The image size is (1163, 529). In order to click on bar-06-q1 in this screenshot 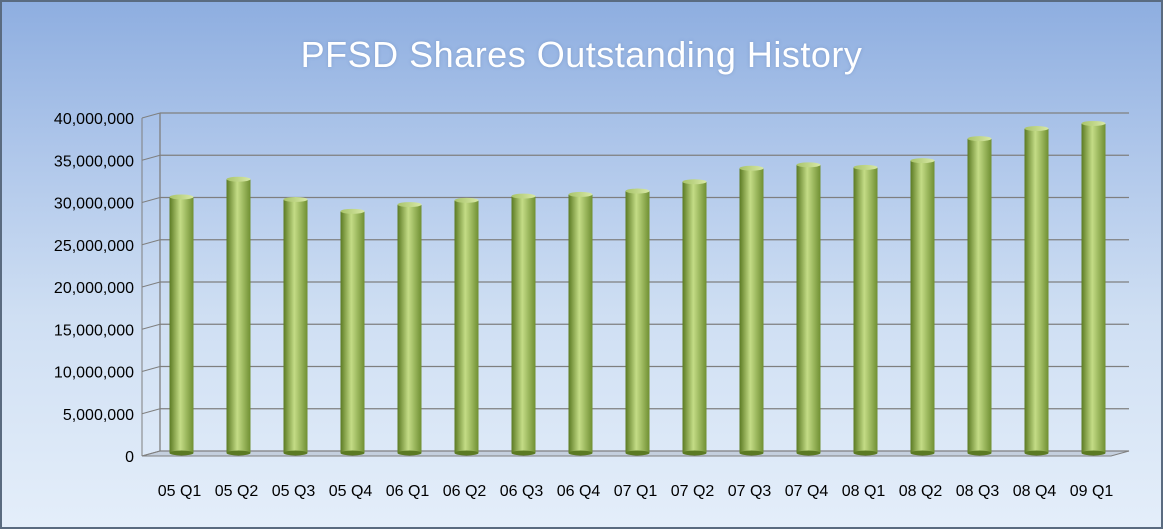, I will do `click(409, 329)`.